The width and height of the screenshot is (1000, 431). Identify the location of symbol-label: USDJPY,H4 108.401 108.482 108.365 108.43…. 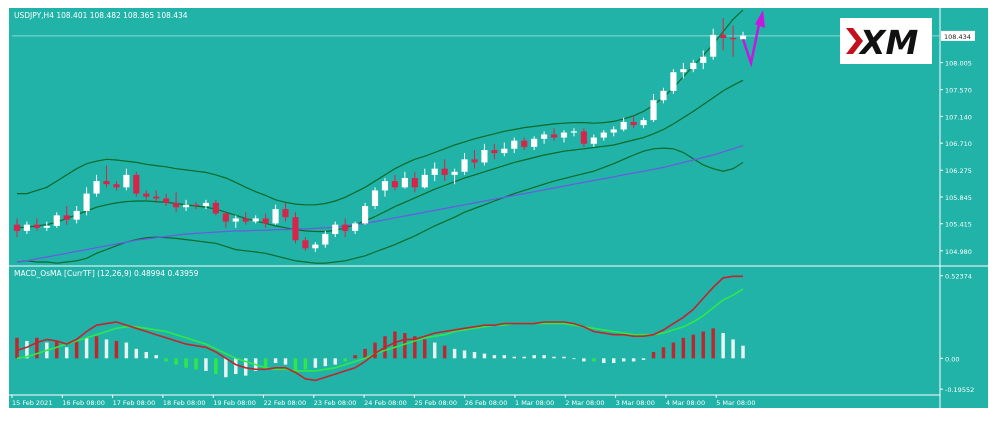
(101, 15).